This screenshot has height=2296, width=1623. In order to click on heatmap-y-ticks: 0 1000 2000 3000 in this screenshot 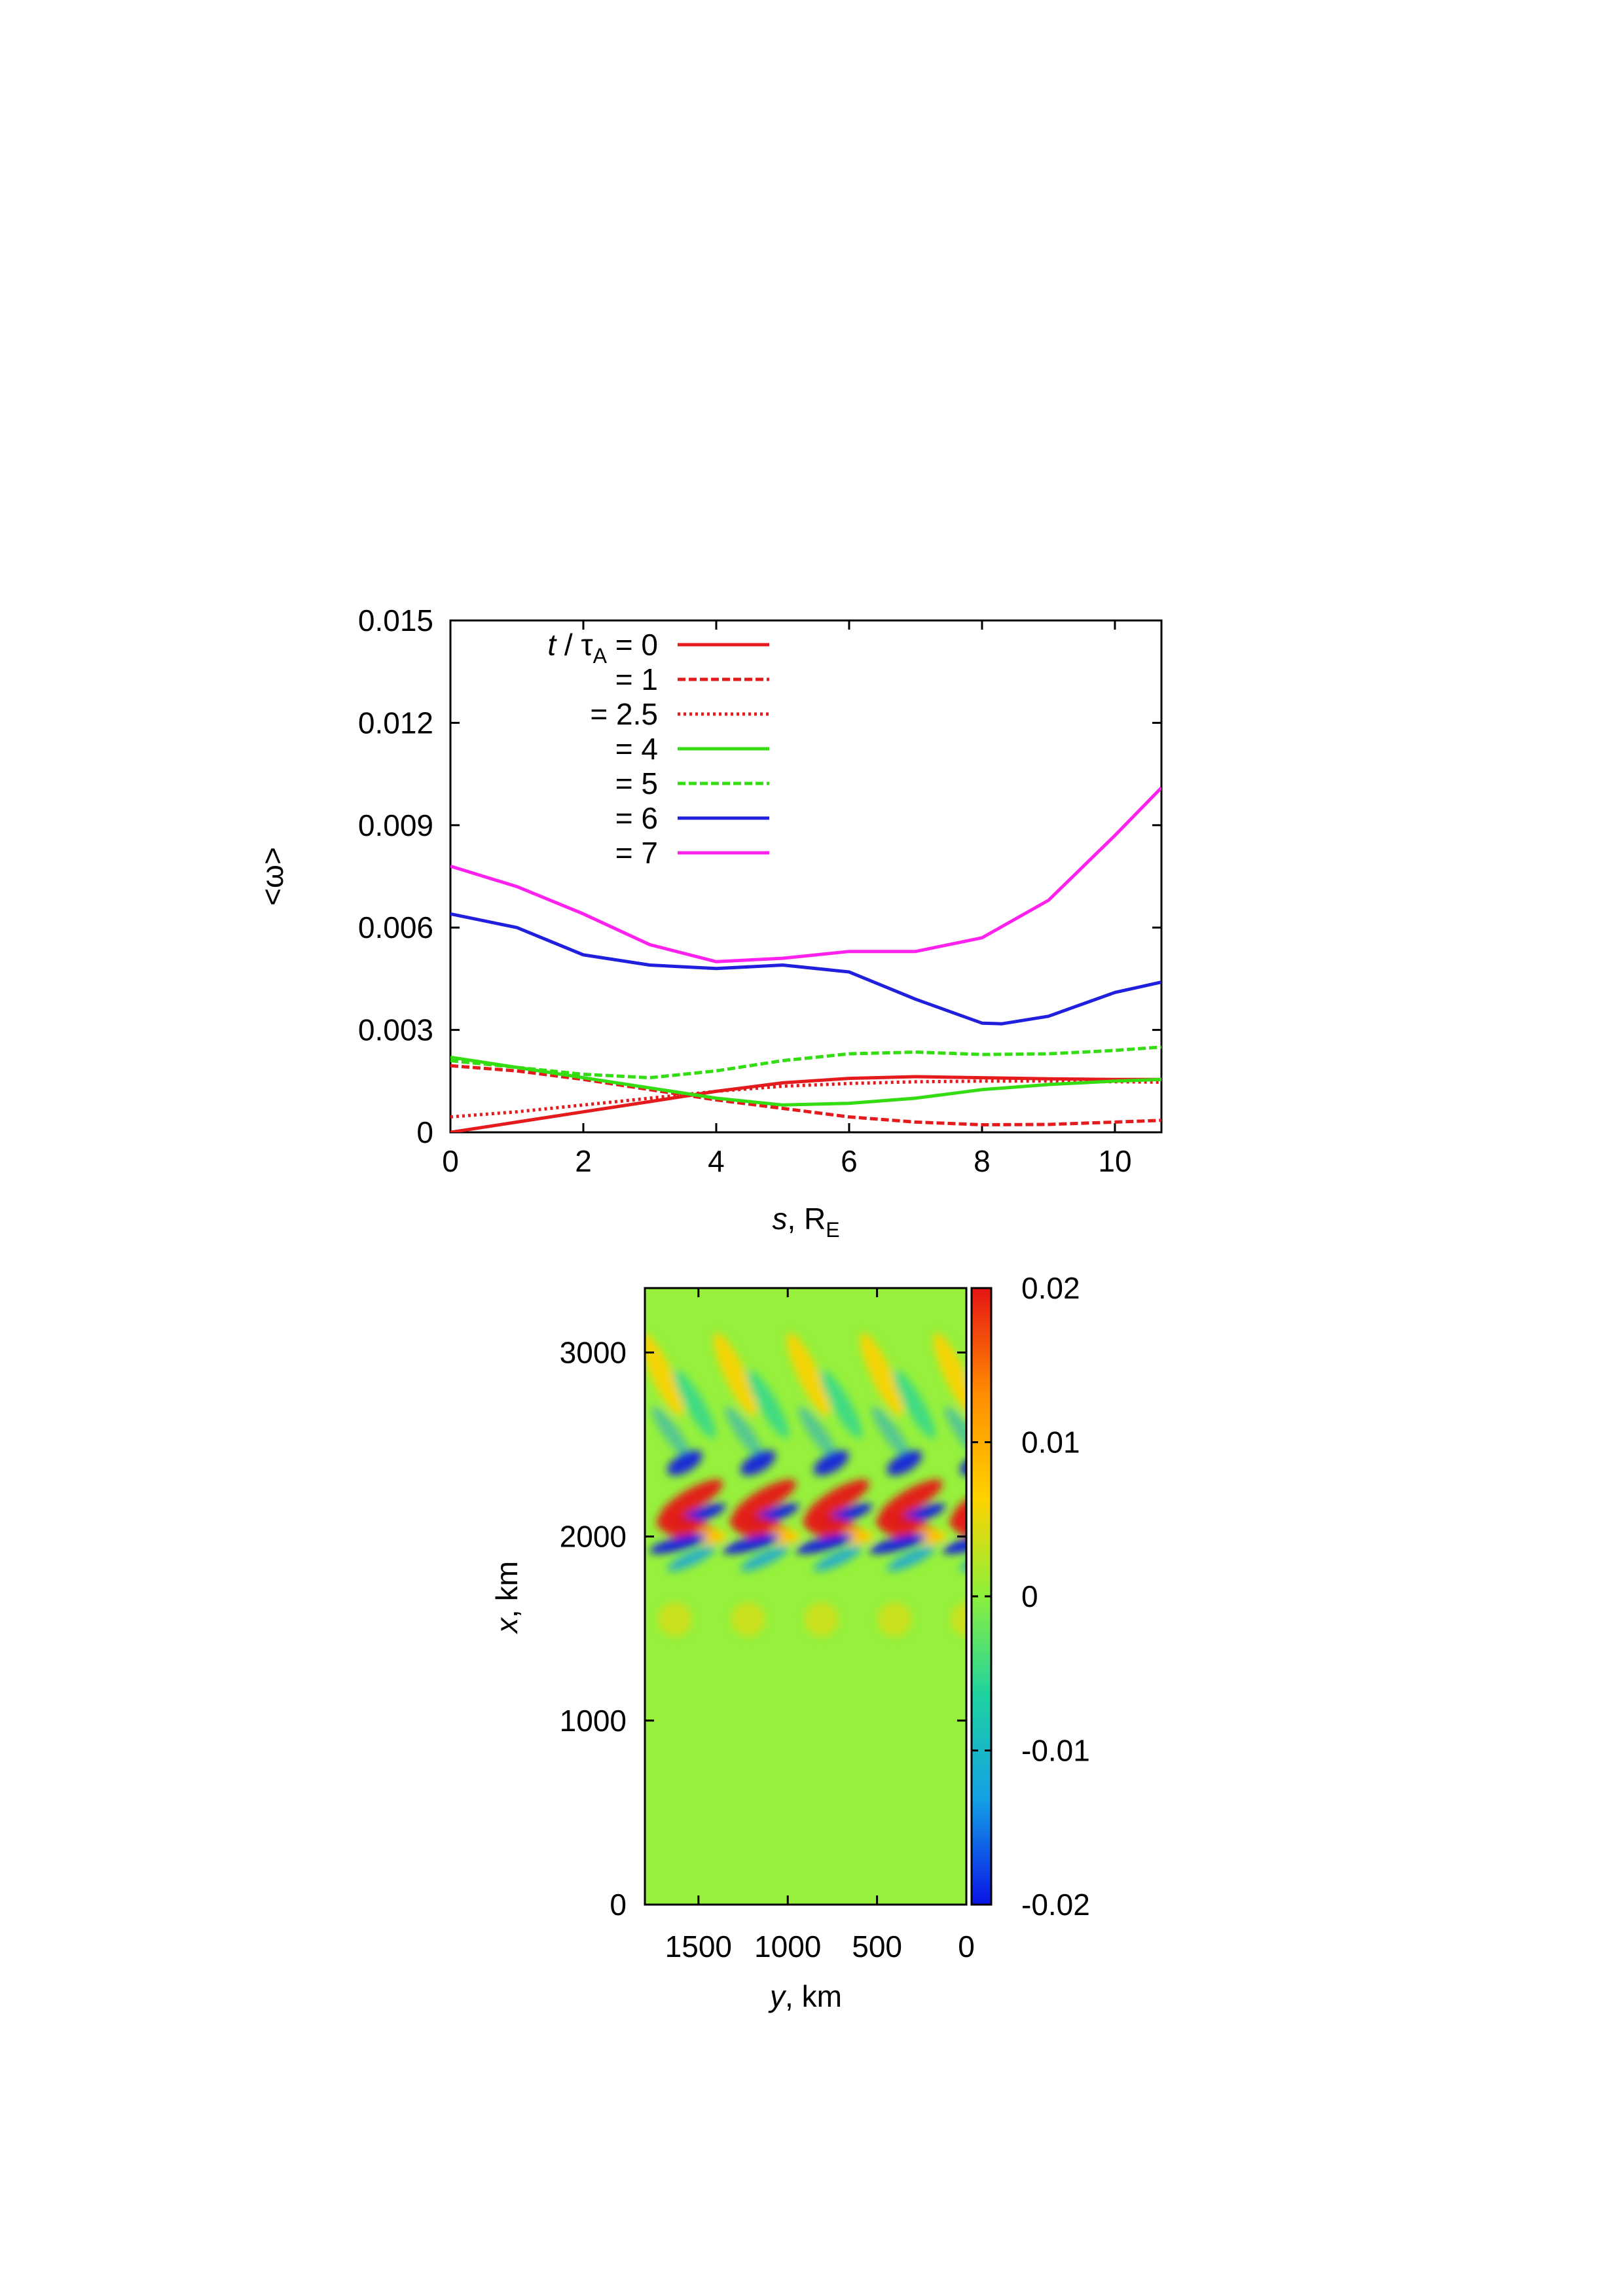, I will do `click(763, 1628)`.